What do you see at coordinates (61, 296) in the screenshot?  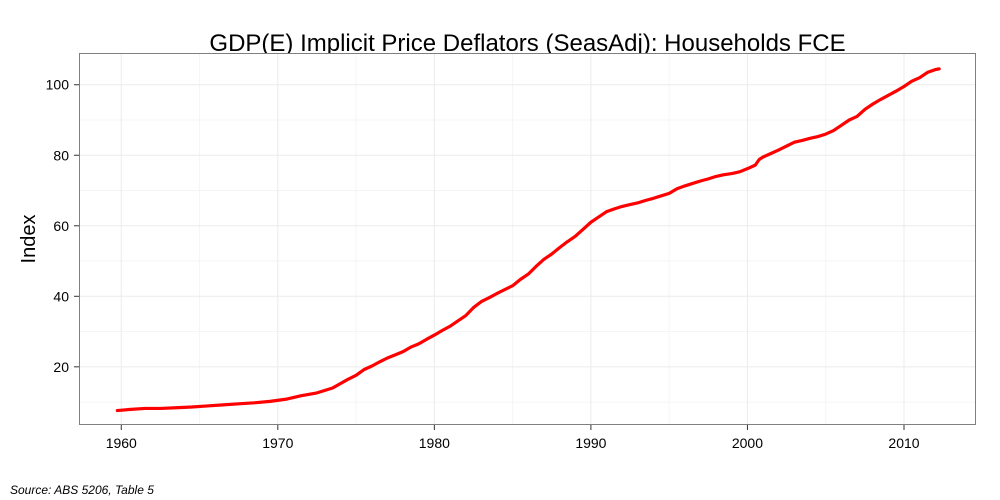 I see `y-tick-label: 40` at bounding box center [61, 296].